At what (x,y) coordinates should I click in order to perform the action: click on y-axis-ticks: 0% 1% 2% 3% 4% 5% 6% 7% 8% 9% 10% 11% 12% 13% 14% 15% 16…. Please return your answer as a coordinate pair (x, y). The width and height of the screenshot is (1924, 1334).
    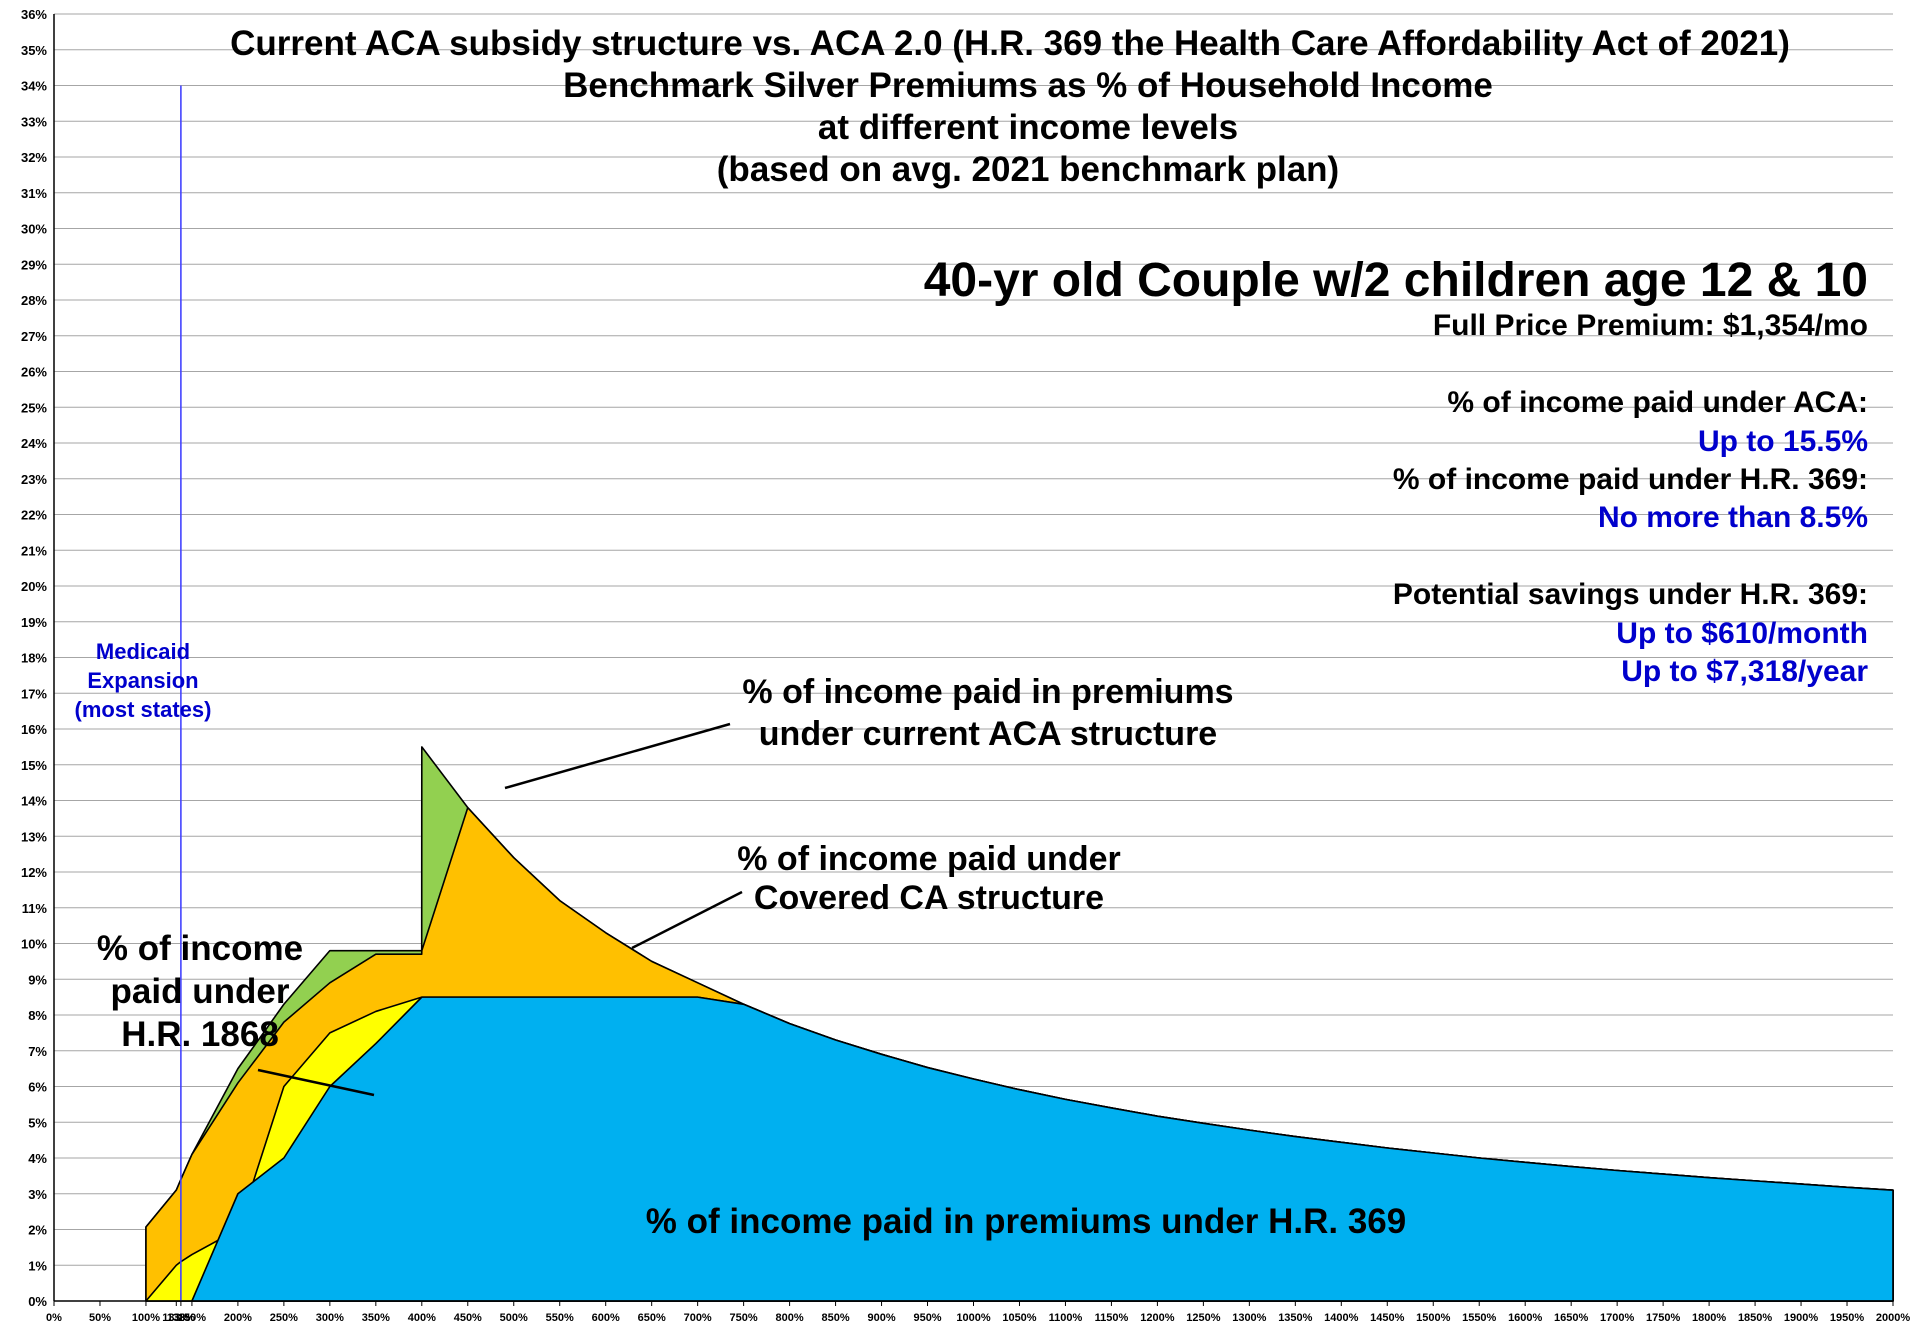
    Looking at the image, I should click on (34, 658).